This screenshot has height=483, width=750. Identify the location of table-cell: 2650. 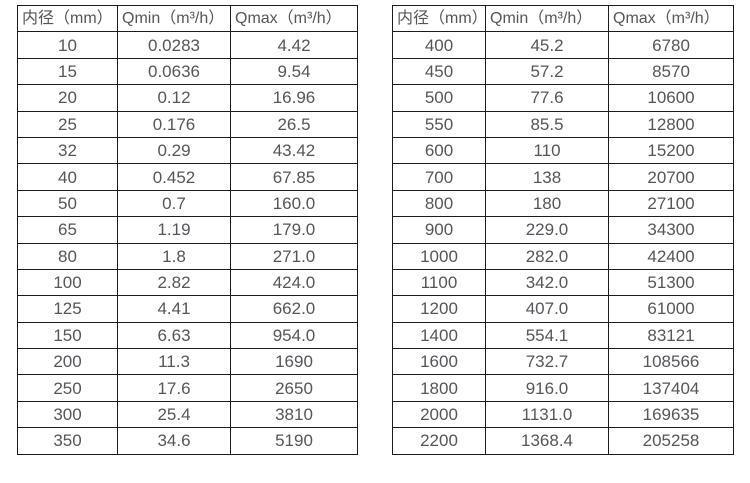
(294, 388).